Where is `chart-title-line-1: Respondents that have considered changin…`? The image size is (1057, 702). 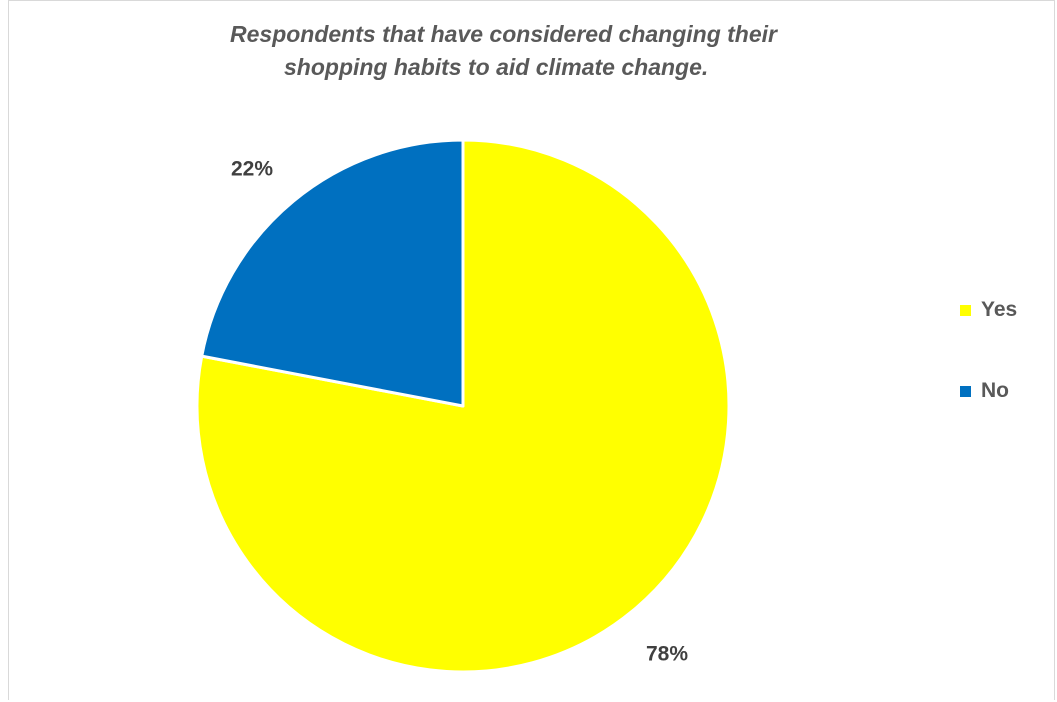
chart-title-line-1: Respondents that have considered changin… is located at coordinates (503, 34).